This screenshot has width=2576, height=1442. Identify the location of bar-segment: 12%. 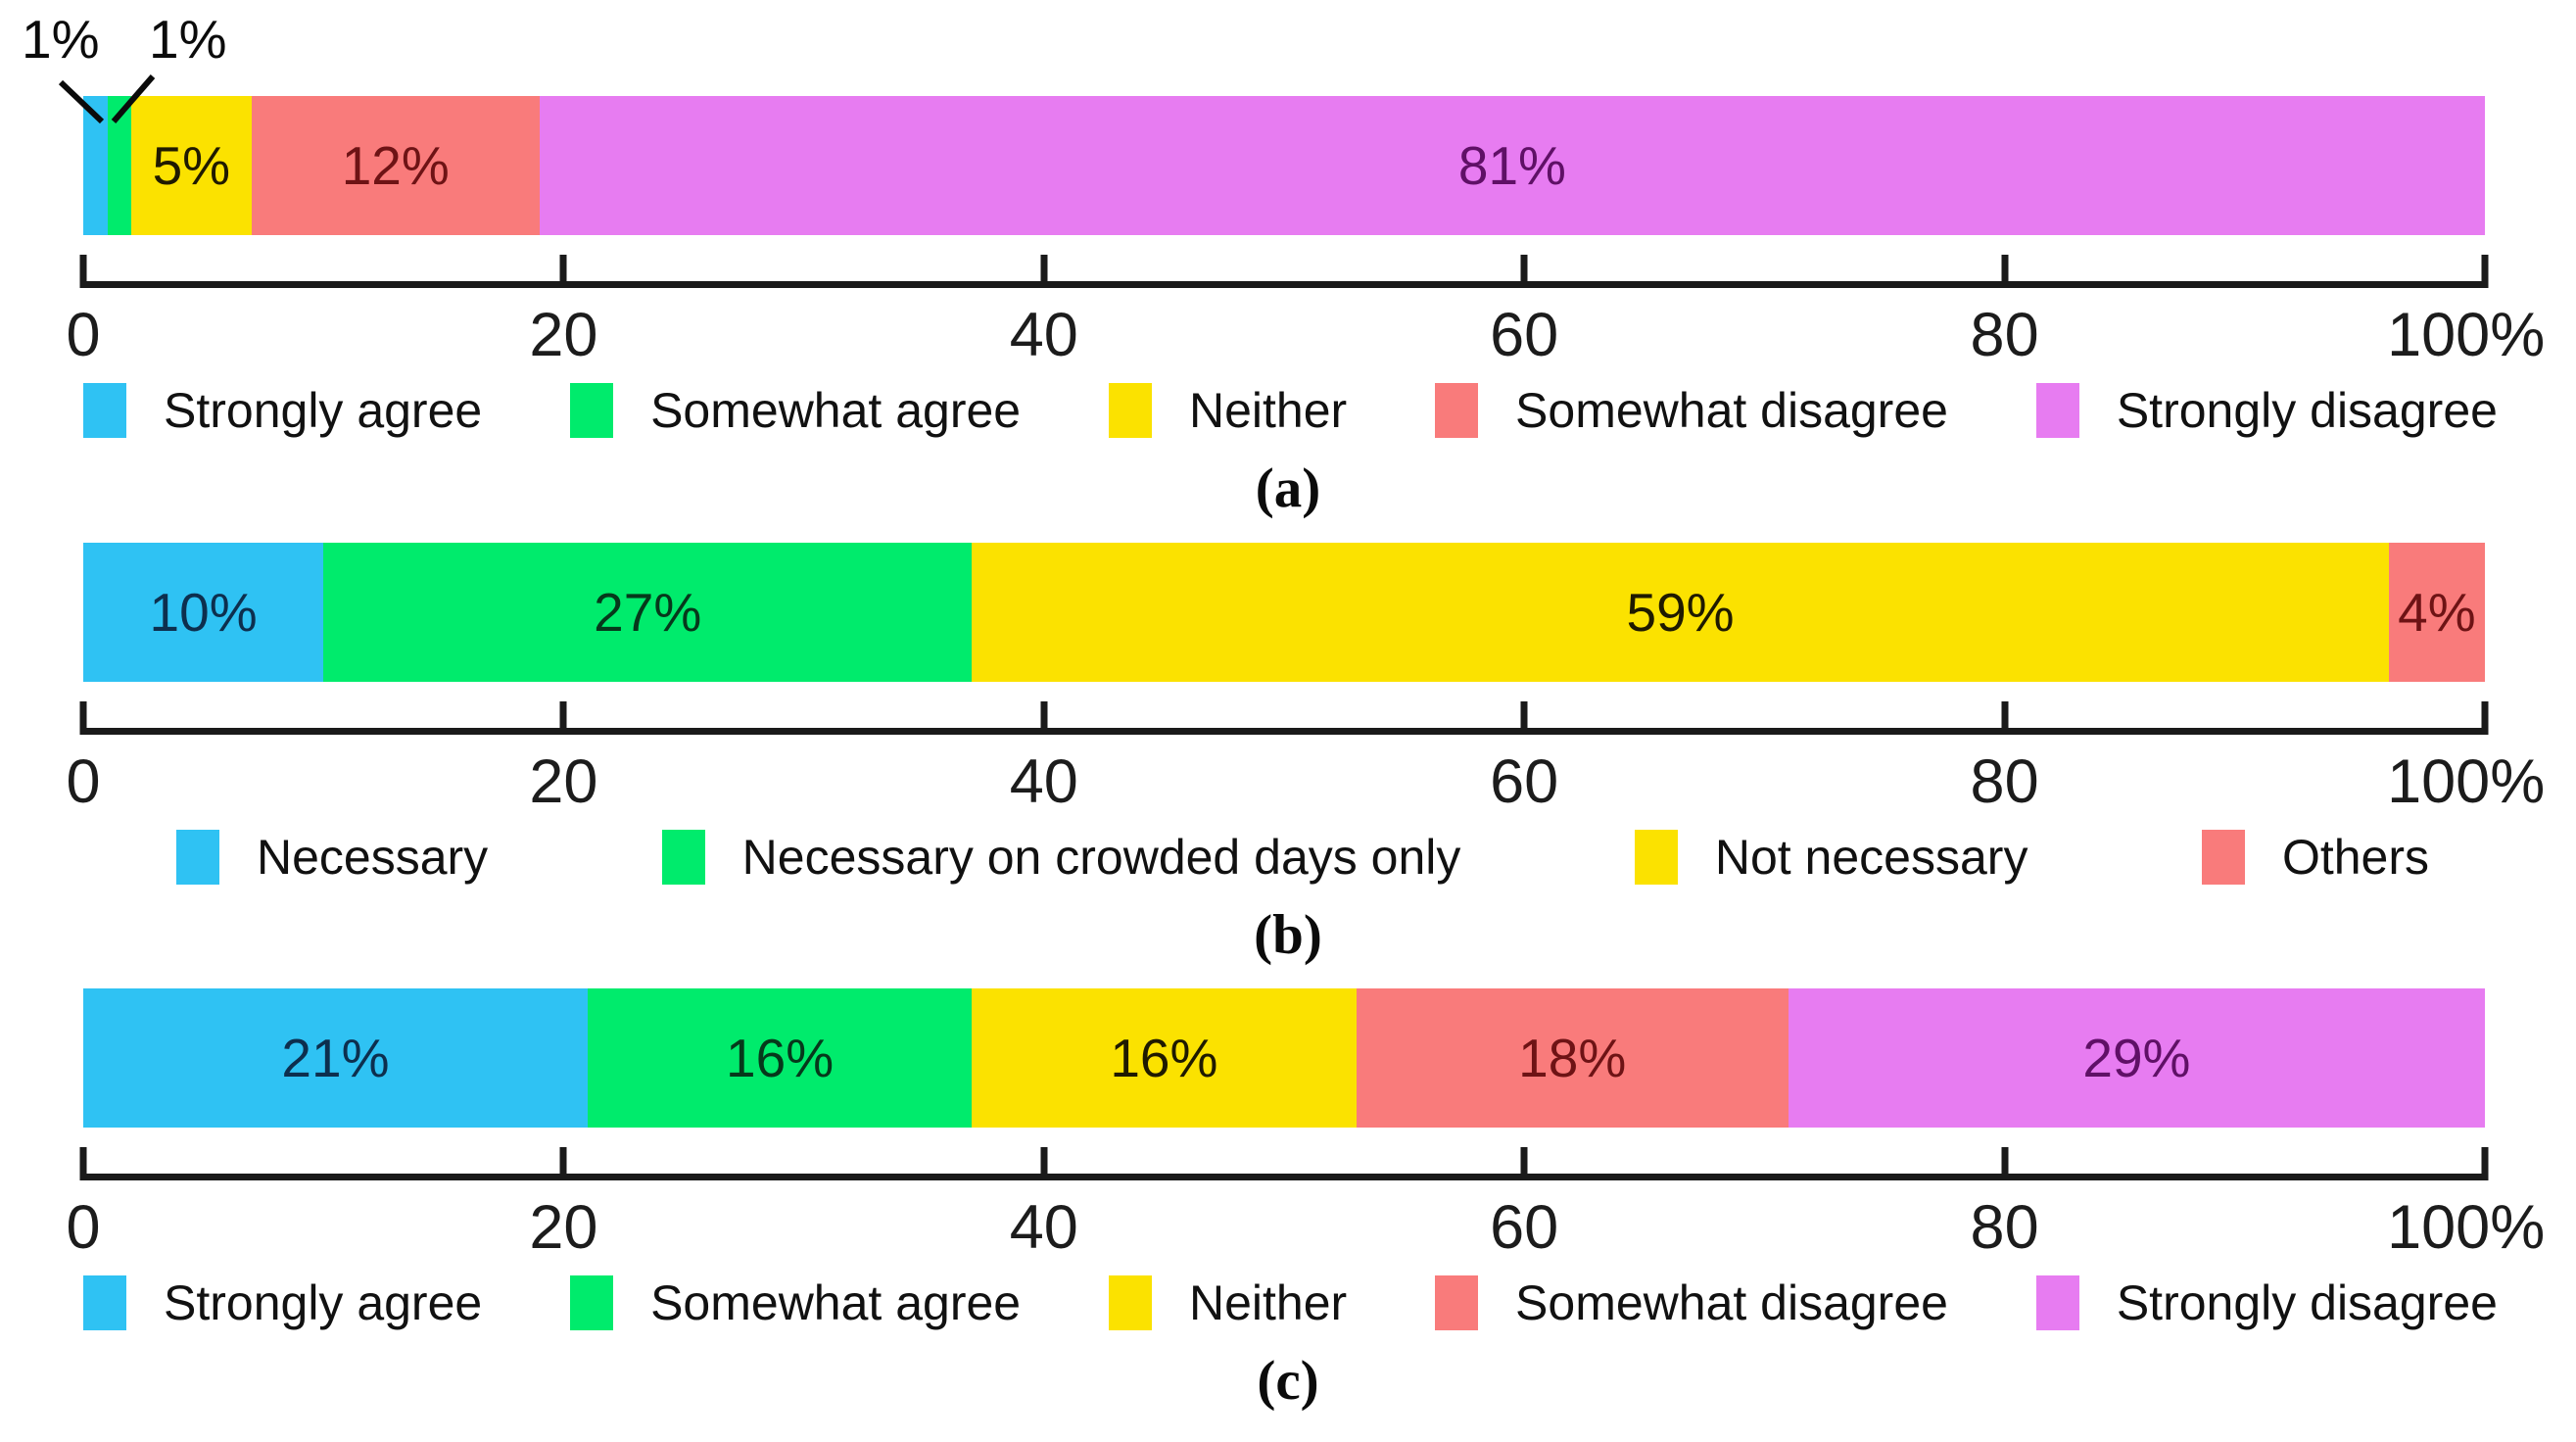
(395, 165).